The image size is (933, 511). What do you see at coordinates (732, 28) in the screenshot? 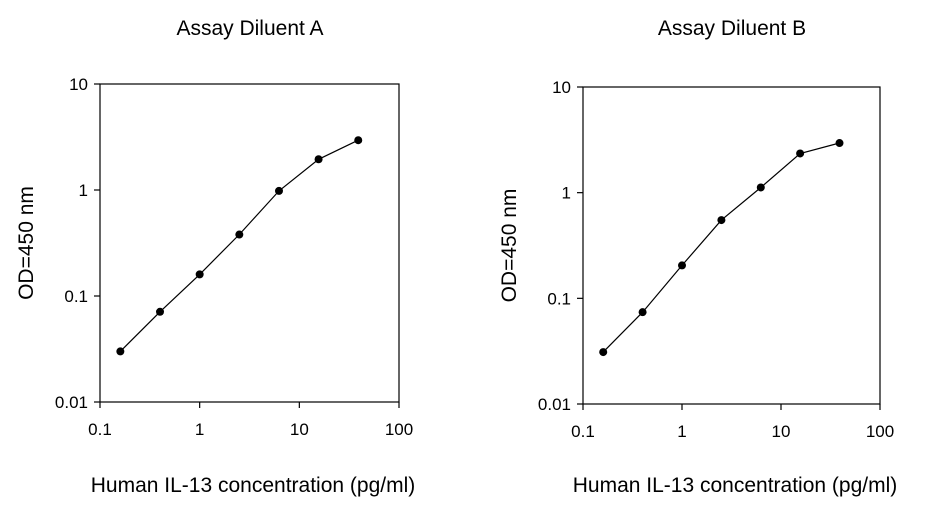
I see `chart-title: Assay Diluent B` at bounding box center [732, 28].